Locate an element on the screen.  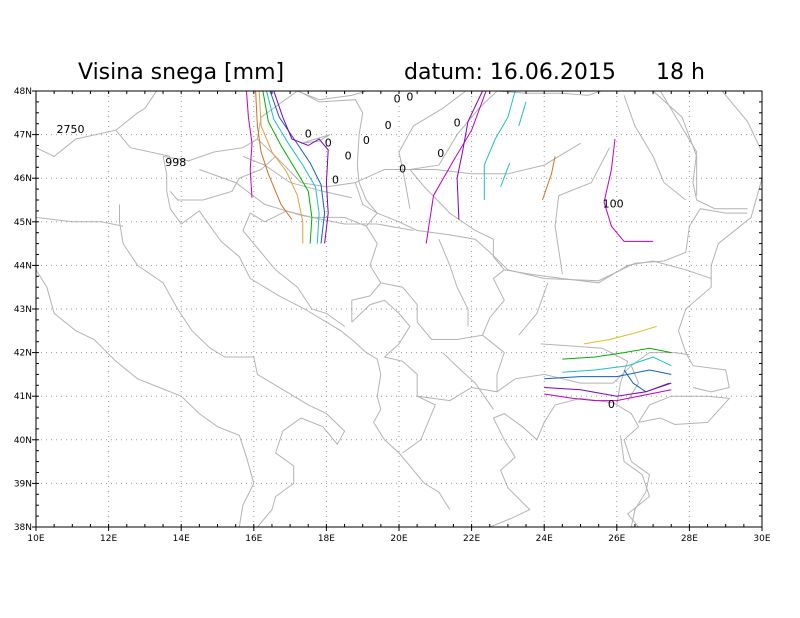
coast-greece-aegean is located at coordinates (570, 462).